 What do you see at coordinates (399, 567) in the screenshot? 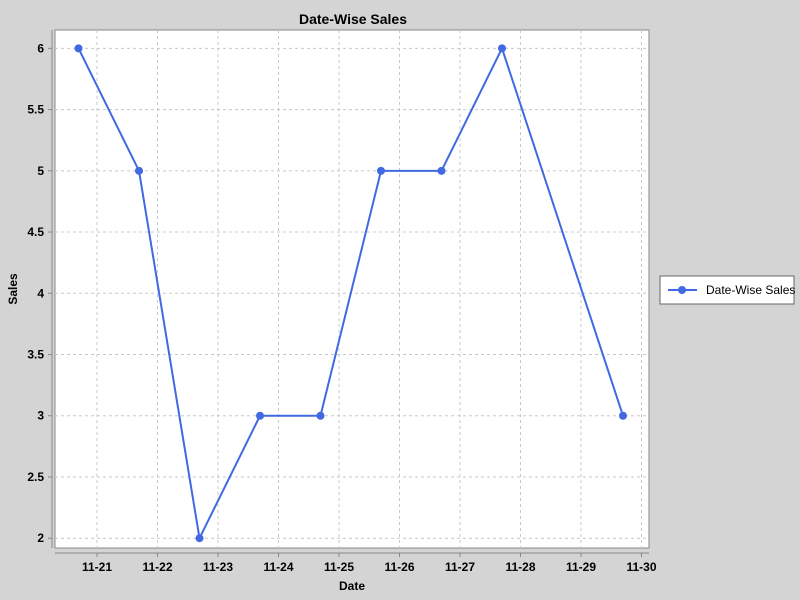
I see `x-tick-label: 11-26` at bounding box center [399, 567].